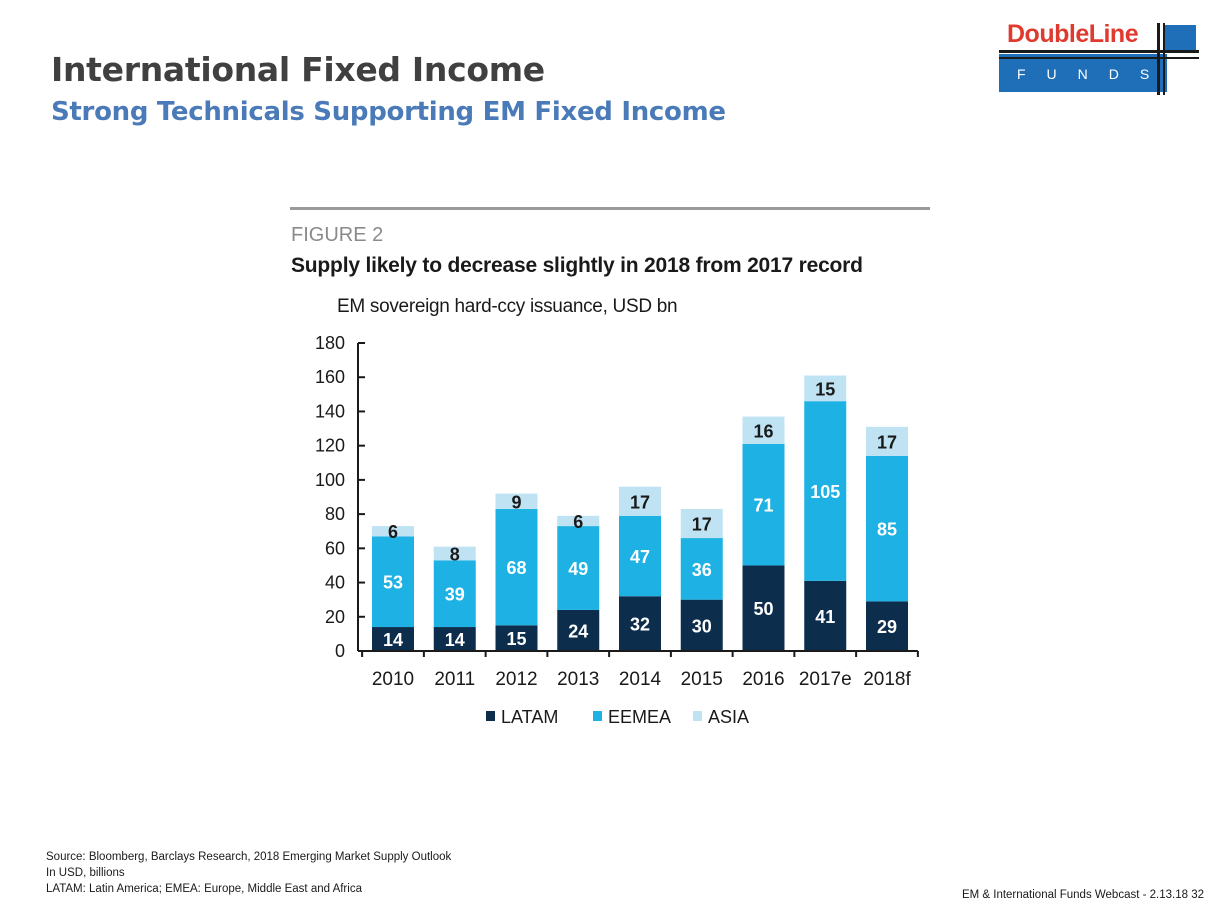  I want to click on data-label-eemea: 47, so click(640, 557).